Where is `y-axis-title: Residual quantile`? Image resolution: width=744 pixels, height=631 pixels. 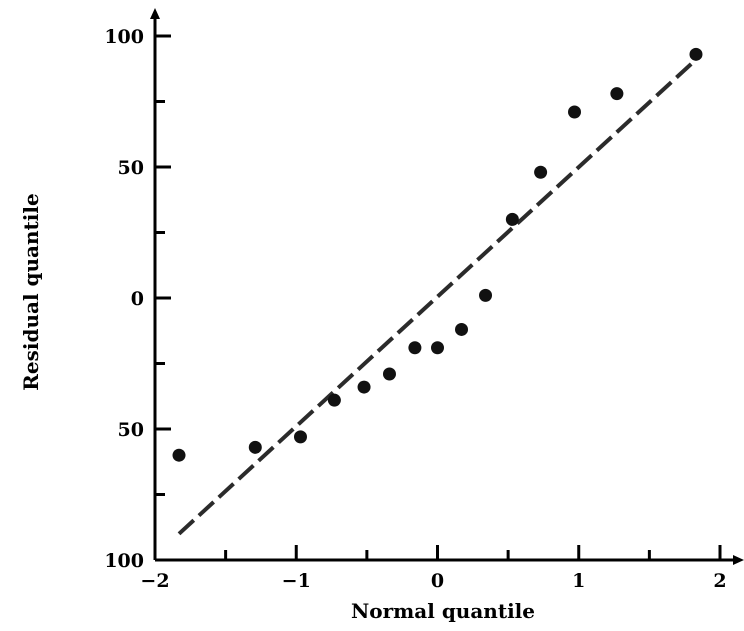
y-axis-title: Residual quantile is located at coordinates (31, 291).